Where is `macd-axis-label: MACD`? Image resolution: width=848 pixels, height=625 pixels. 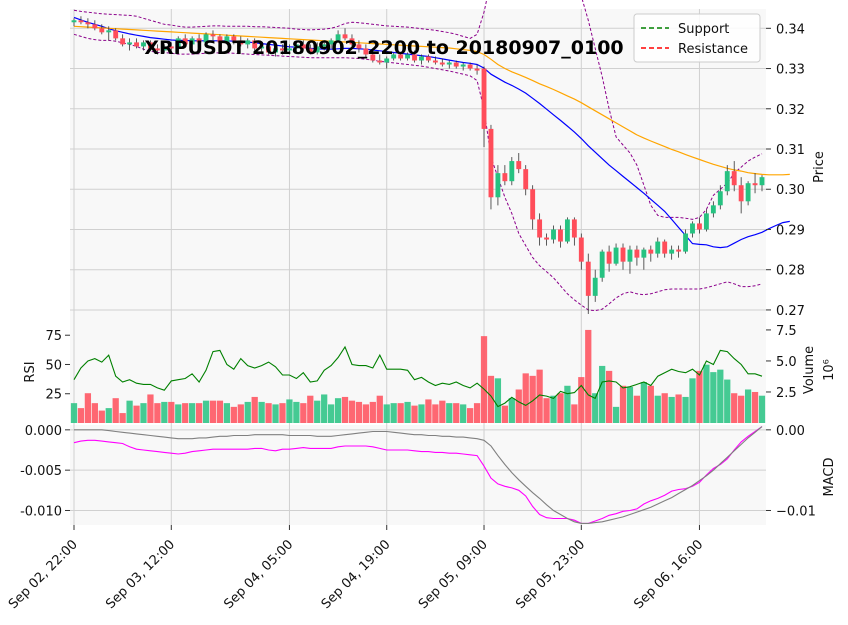 macd-axis-label: MACD is located at coordinates (829, 477).